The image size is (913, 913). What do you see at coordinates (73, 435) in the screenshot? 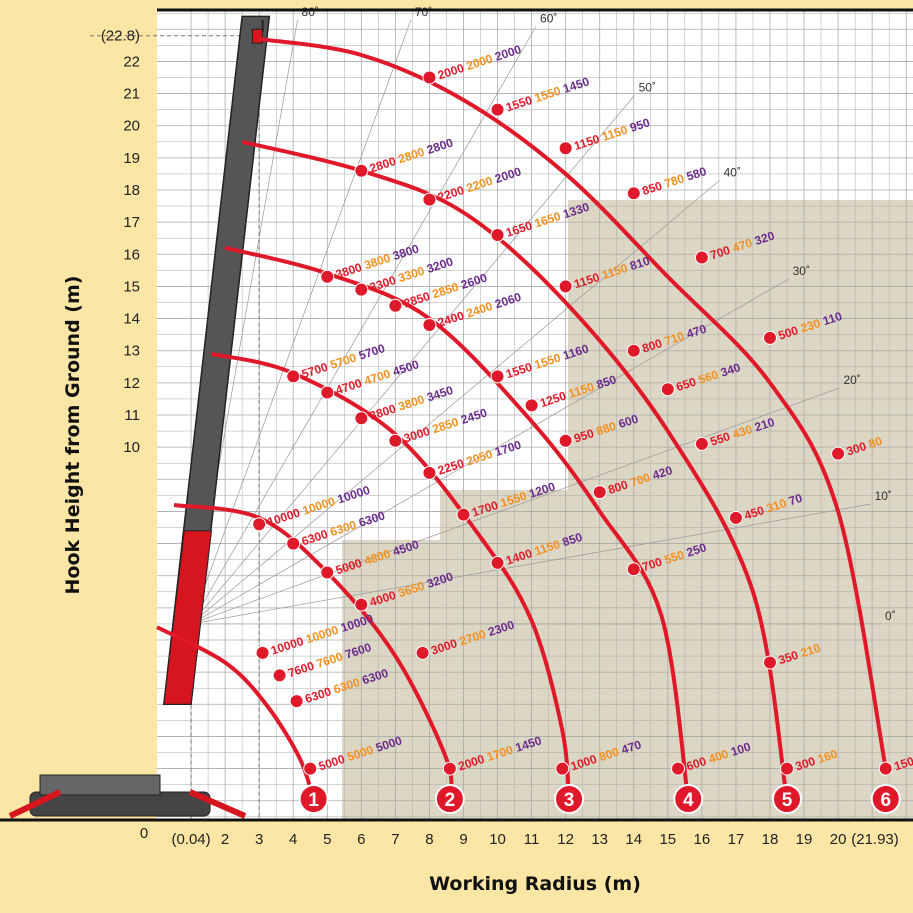
I see `y-axis-title: Hook Height from Ground (m)` at bounding box center [73, 435].